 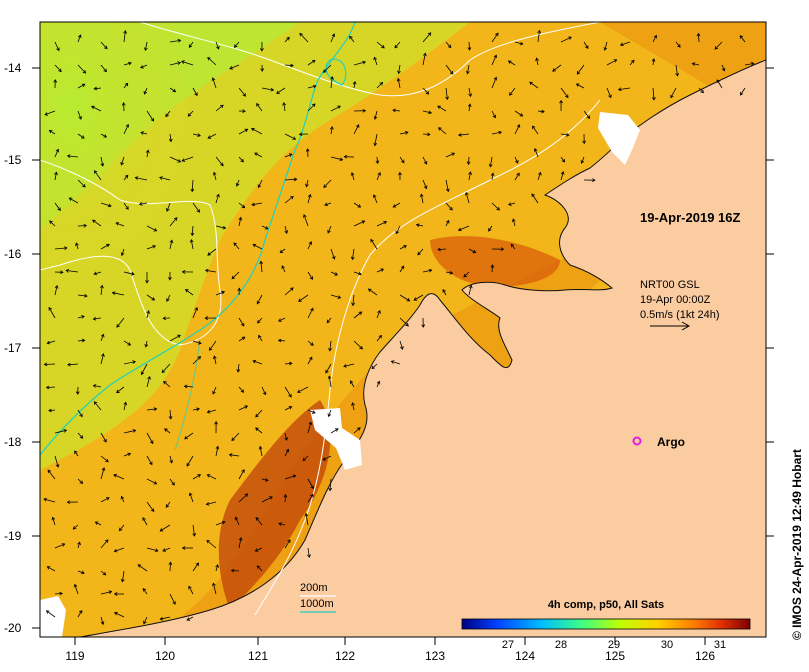 What do you see at coordinates (390, 650) in the screenshot?
I see `x-axis: 119 120 121 122 123 124 125 126` at bounding box center [390, 650].